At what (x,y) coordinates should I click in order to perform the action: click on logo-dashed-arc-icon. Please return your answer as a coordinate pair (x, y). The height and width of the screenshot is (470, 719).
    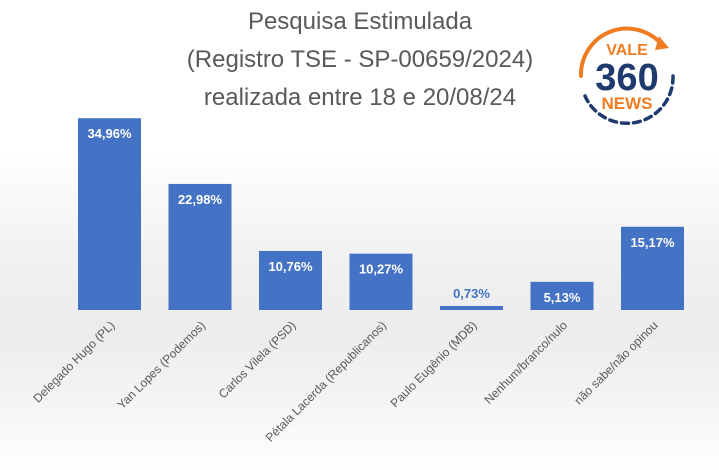
    Looking at the image, I should click on (629, 99).